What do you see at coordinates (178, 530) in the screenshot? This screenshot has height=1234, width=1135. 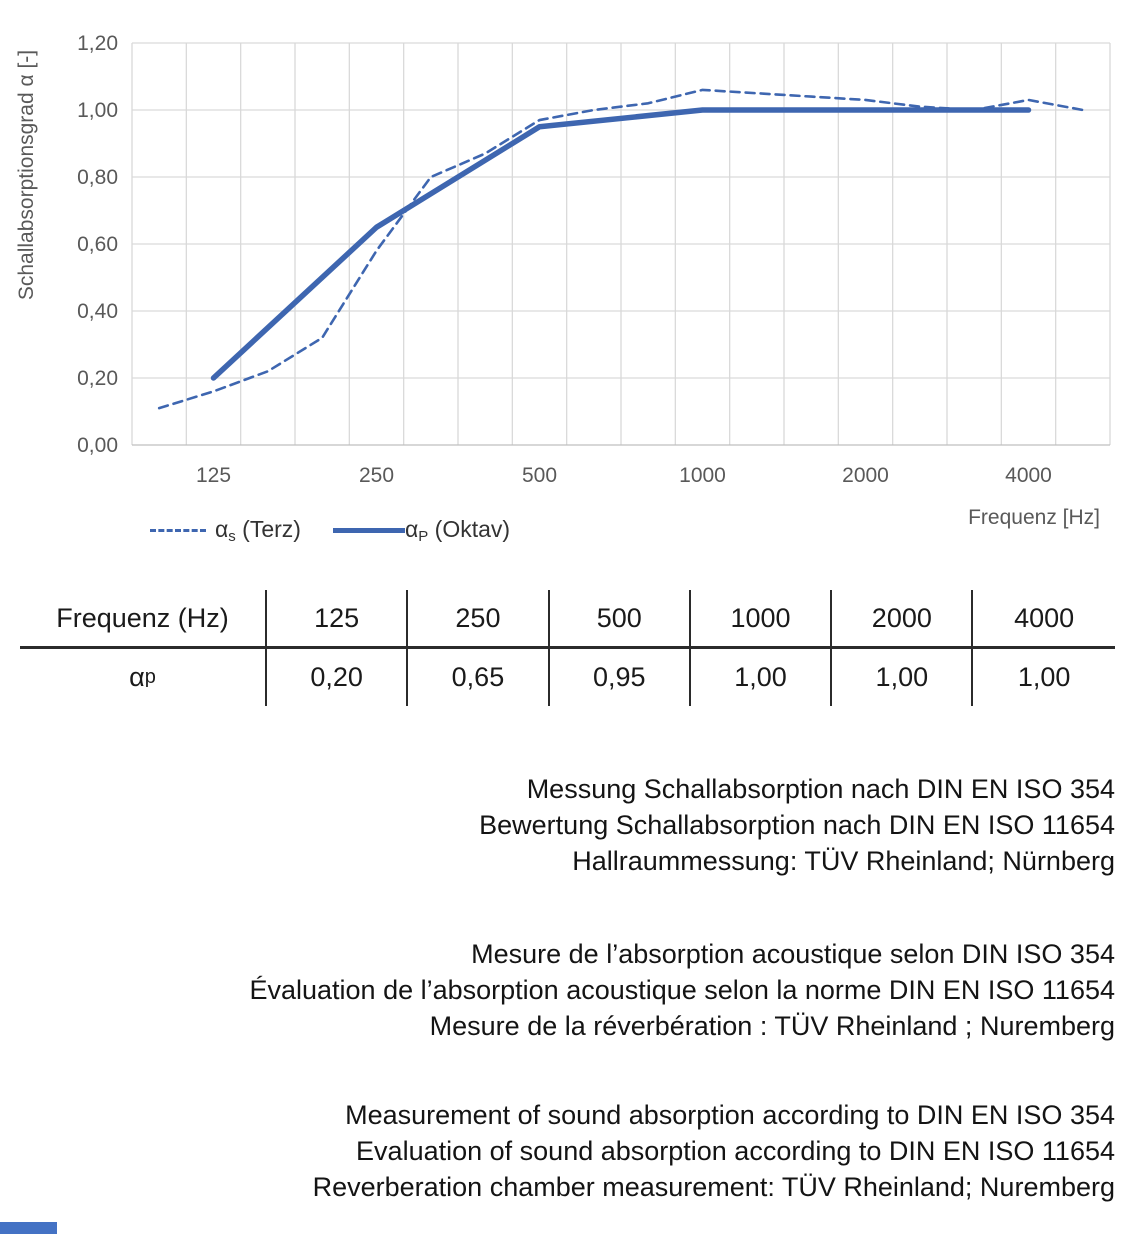 I see `legend-dashed-line-sample` at bounding box center [178, 530].